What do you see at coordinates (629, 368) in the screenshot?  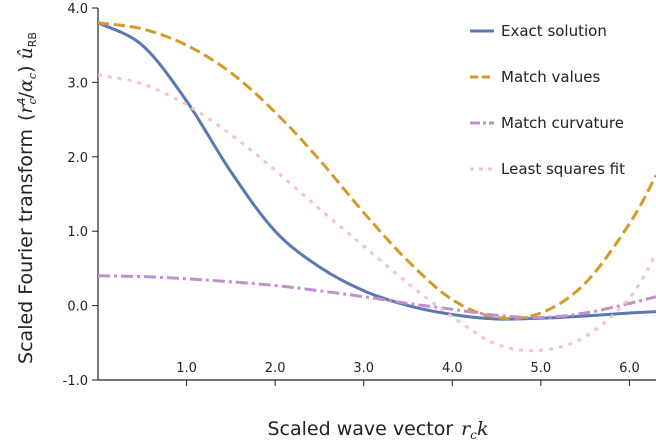 I see `x-tick-label: 6.0` at bounding box center [629, 368].